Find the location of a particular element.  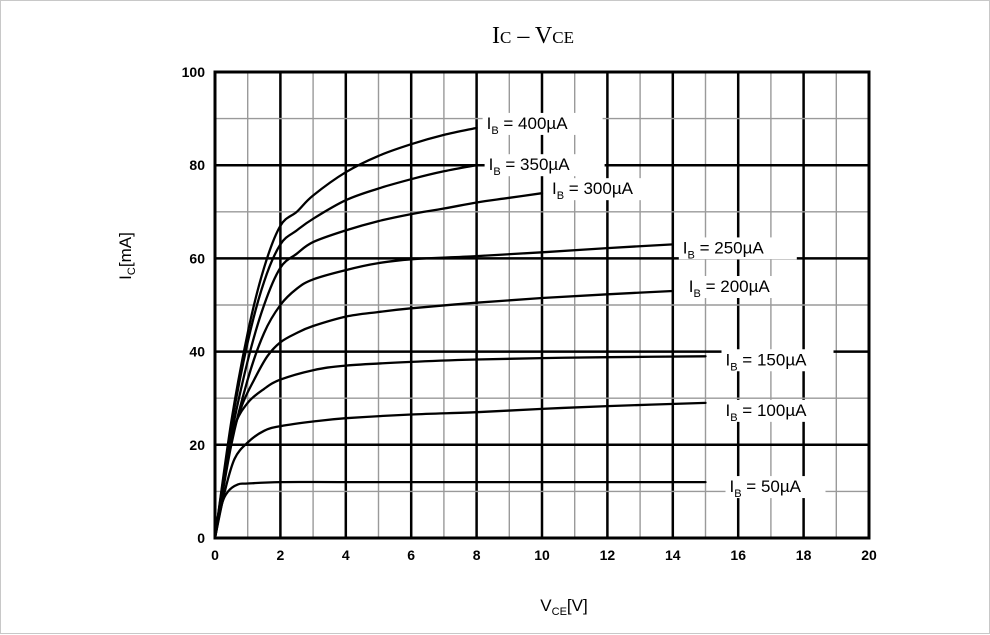

chart-title: IC – VCE is located at coordinates (533, 36).